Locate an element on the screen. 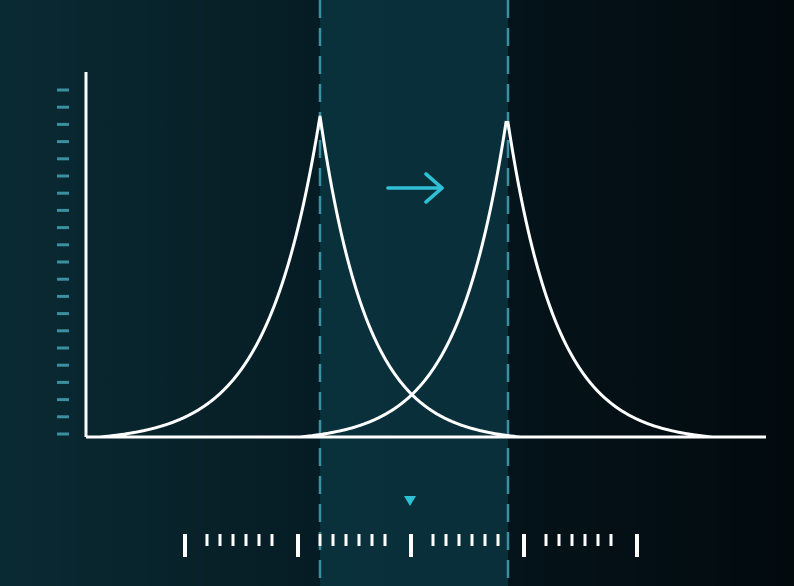  bottom-ruler-scale is located at coordinates (411, 545).